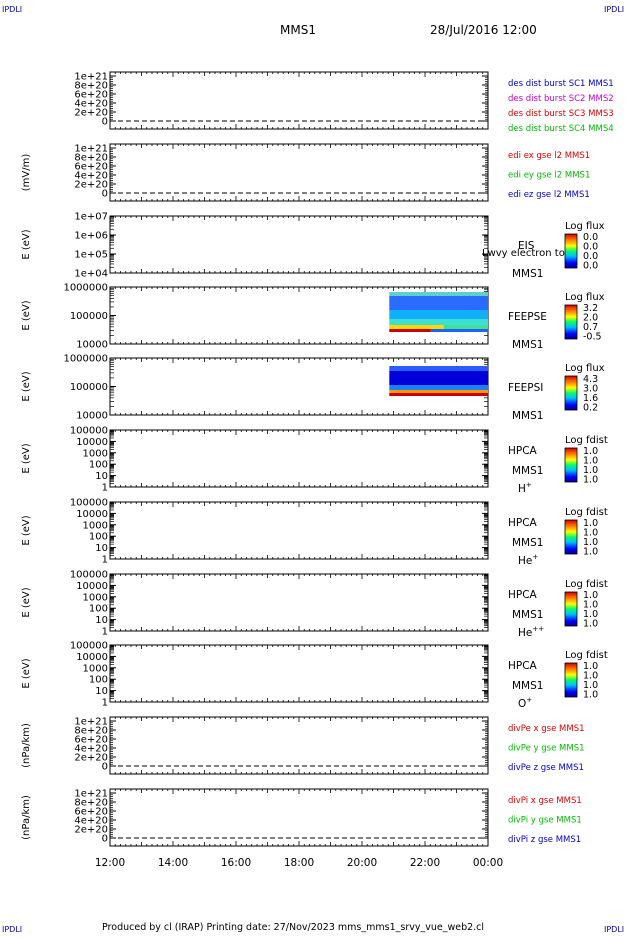  Describe the element at coordinates (91, 255) in the screenshot. I see `y-tick-label: 1e+05` at that location.